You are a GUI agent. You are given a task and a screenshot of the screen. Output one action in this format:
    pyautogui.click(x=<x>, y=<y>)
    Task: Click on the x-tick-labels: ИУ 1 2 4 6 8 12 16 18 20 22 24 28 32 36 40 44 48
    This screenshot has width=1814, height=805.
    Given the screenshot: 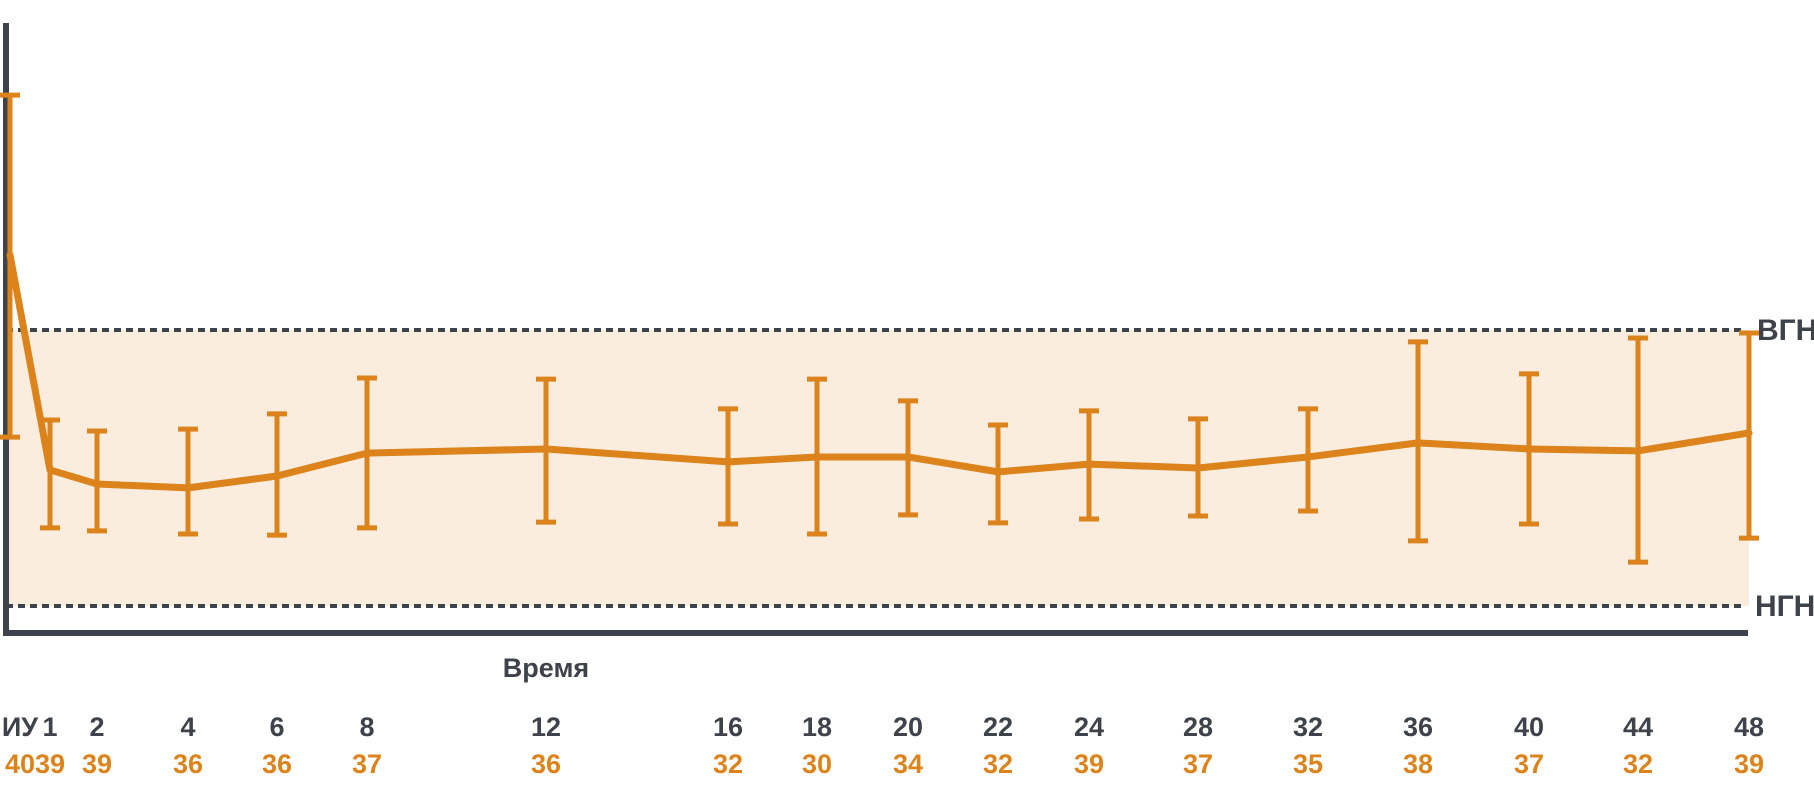 What is the action you would take?
    pyautogui.click(x=883, y=727)
    